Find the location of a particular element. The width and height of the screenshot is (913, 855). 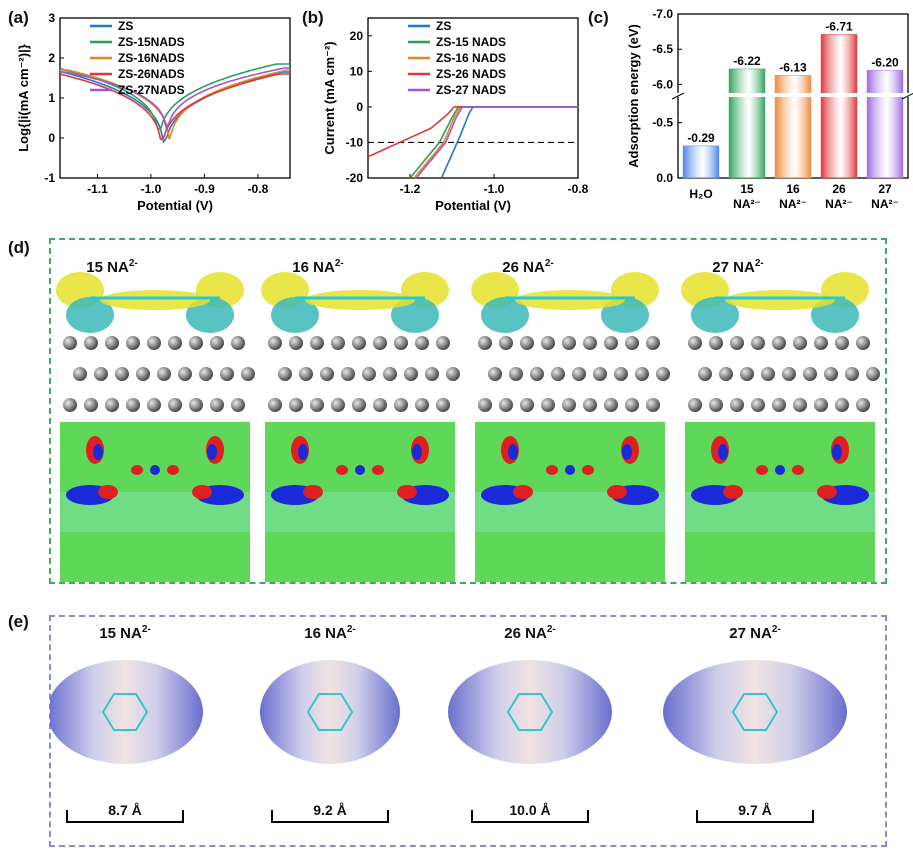

y-tick-label: -10 is located at coordinates (355, 142).